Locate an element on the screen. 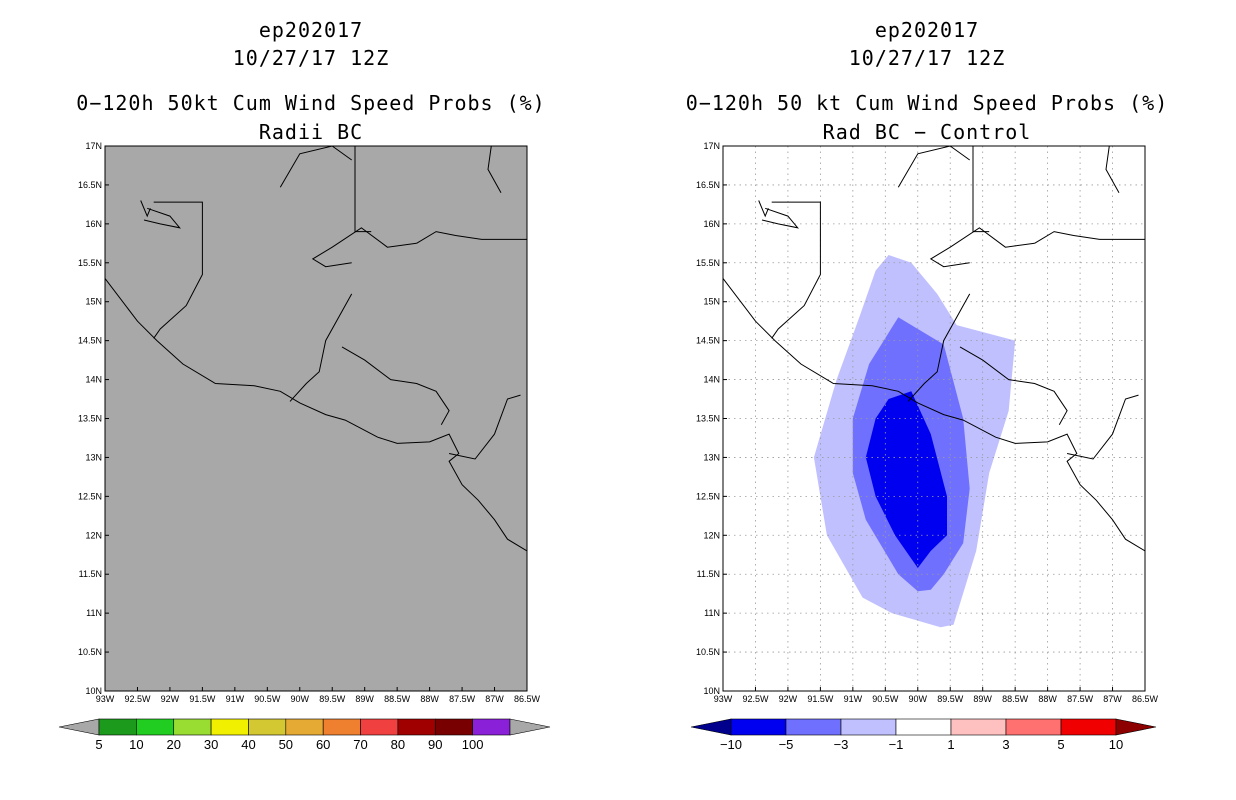 This screenshot has height=800, width=1236. right-xtick-label-13: 86.5W is located at coordinates (1145, 699).